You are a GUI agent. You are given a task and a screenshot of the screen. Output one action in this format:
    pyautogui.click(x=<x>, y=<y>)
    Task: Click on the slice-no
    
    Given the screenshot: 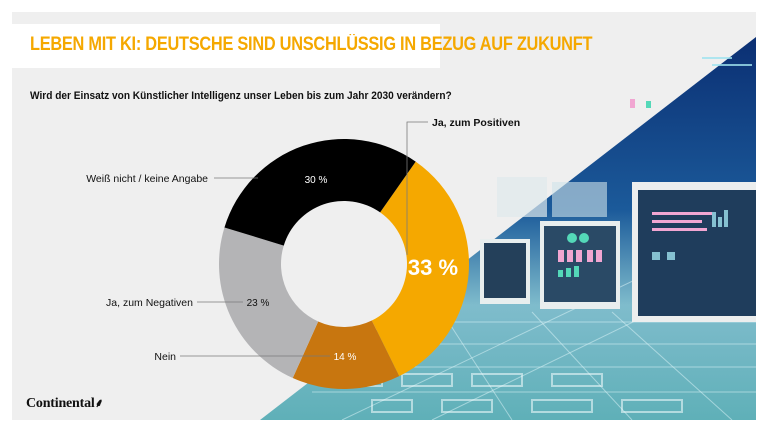 What is the action you would take?
    pyautogui.click(x=346, y=355)
    